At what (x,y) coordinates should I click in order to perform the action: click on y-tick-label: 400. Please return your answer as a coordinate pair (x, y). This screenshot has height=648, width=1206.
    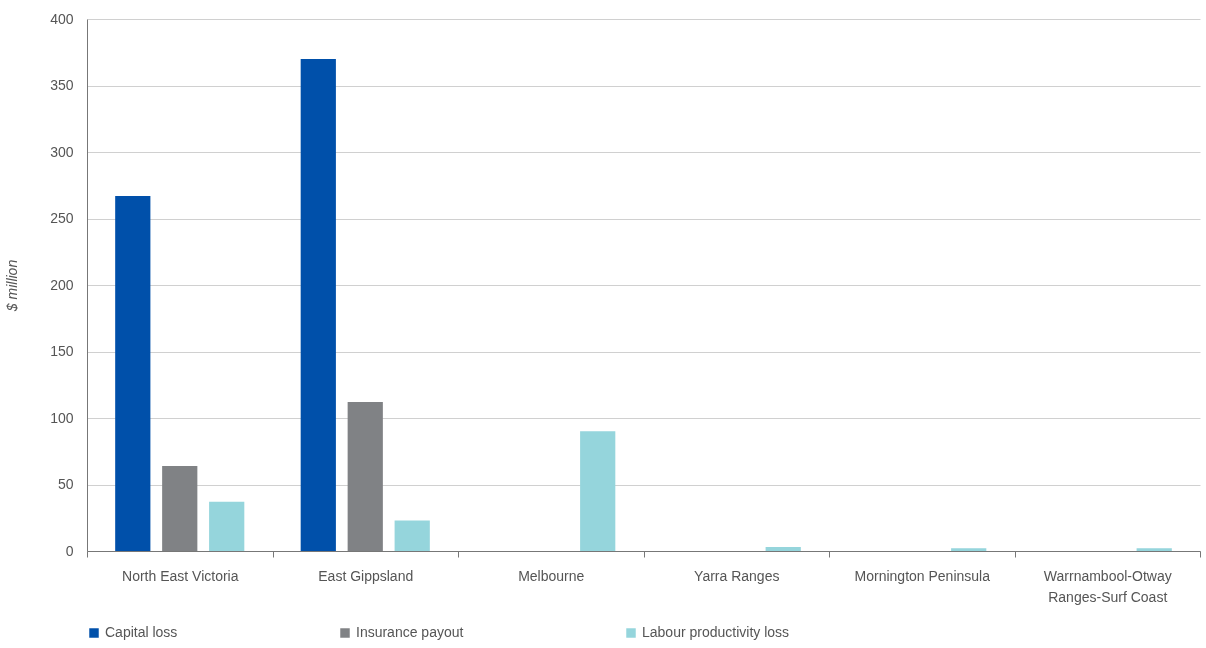
    Looking at the image, I should click on (62, 18).